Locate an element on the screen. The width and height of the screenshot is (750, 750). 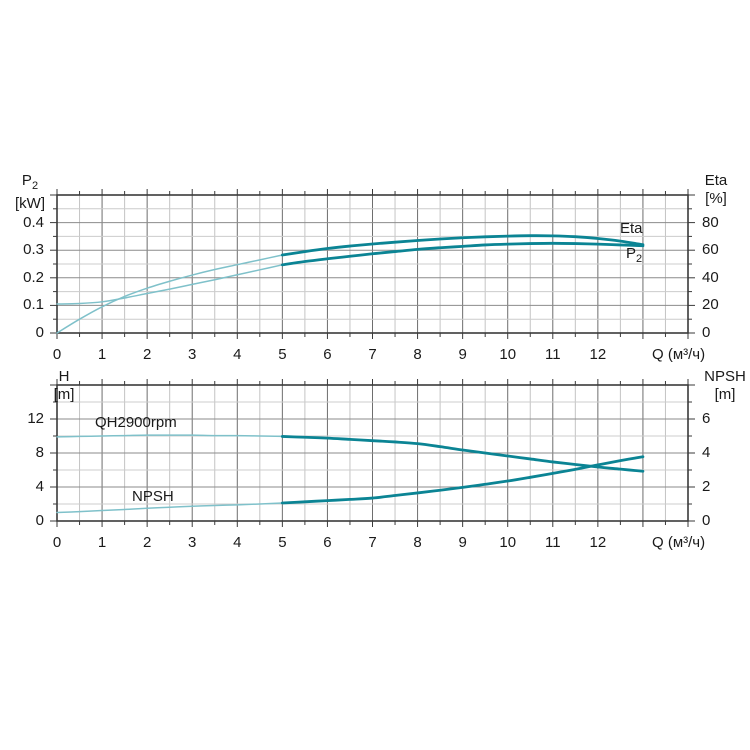
top-chart-x-tick-label: 5 is located at coordinates (282, 354).